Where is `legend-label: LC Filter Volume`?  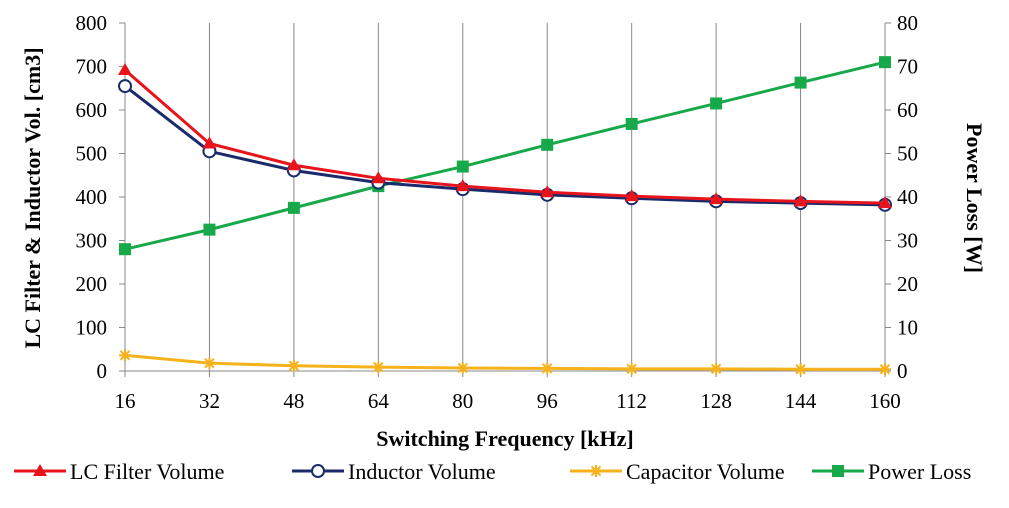
legend-label: LC Filter Volume is located at coordinates (147, 471).